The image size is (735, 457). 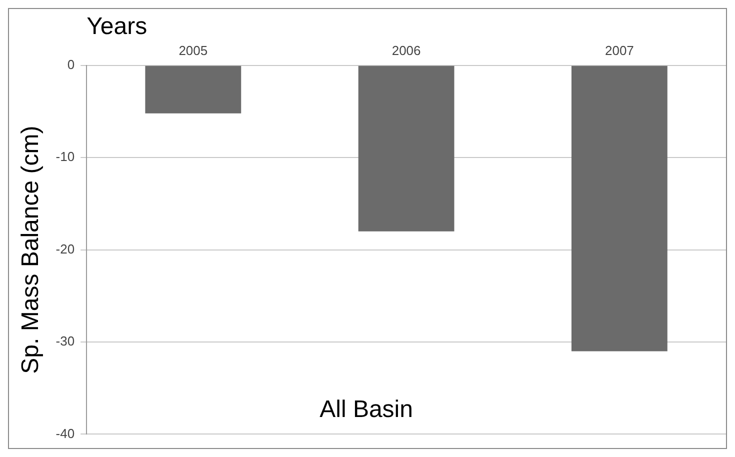 What do you see at coordinates (366, 409) in the screenshot?
I see `annotation: All Basin` at bounding box center [366, 409].